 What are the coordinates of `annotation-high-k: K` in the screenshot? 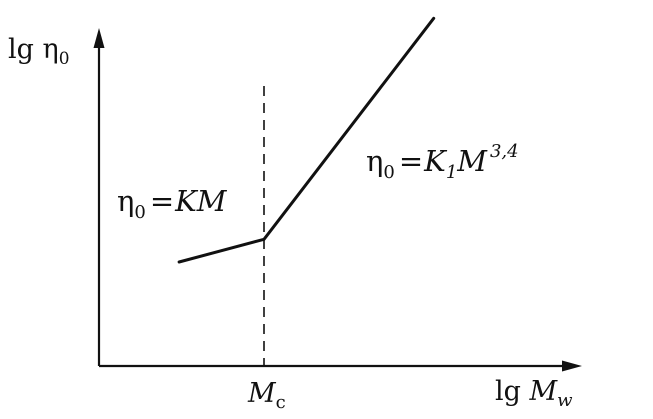 It's located at (435, 161).